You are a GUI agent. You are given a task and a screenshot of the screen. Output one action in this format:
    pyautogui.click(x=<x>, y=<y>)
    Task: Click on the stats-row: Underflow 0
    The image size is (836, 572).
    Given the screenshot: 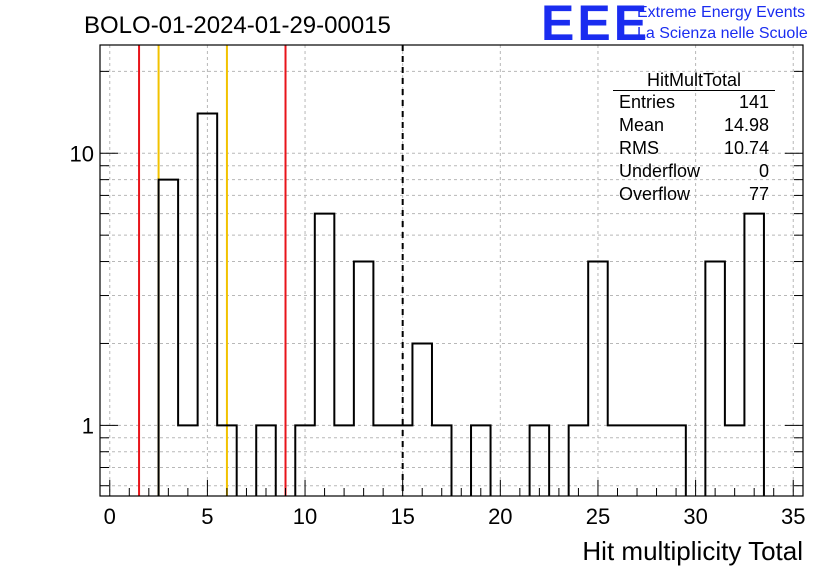 What is the action you would take?
    pyautogui.click(x=694, y=171)
    